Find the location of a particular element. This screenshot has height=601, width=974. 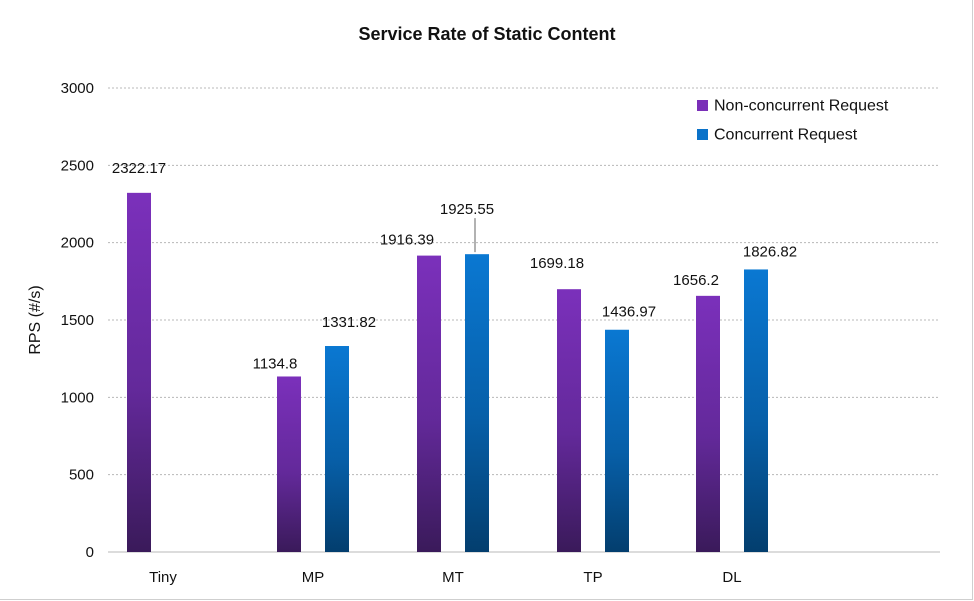

y-tick-label: 0 is located at coordinates (90, 552).